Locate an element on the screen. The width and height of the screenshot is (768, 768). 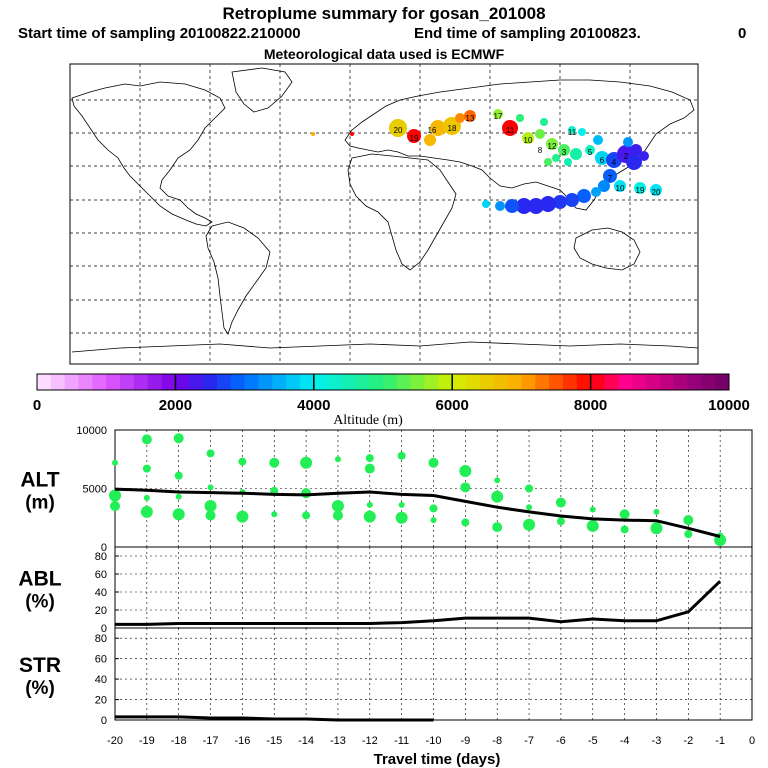
map-day-label: 16 is located at coordinates (432, 130).